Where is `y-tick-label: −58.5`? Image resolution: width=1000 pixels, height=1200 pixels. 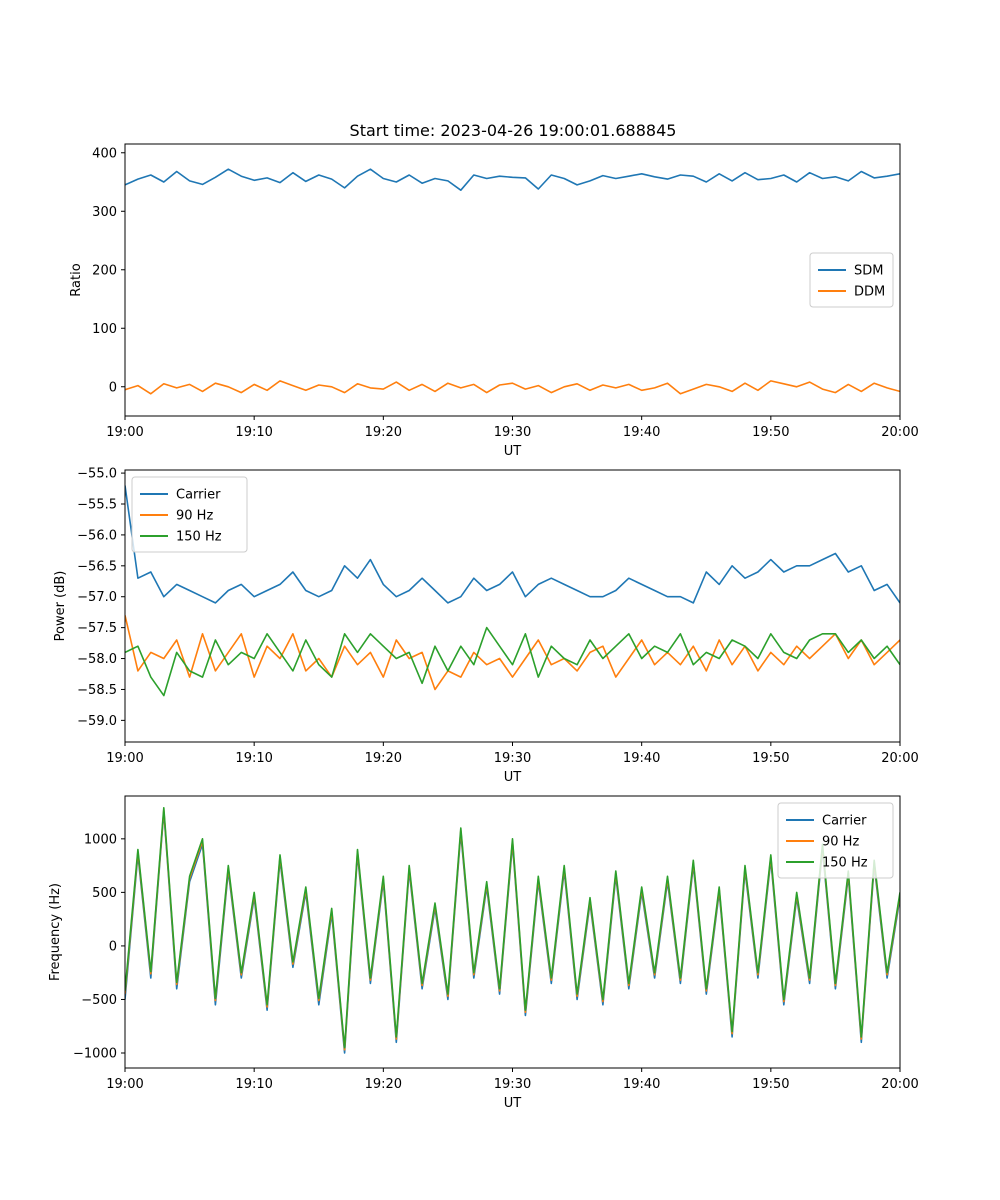
y-tick-label: −58.5 is located at coordinates (97, 690).